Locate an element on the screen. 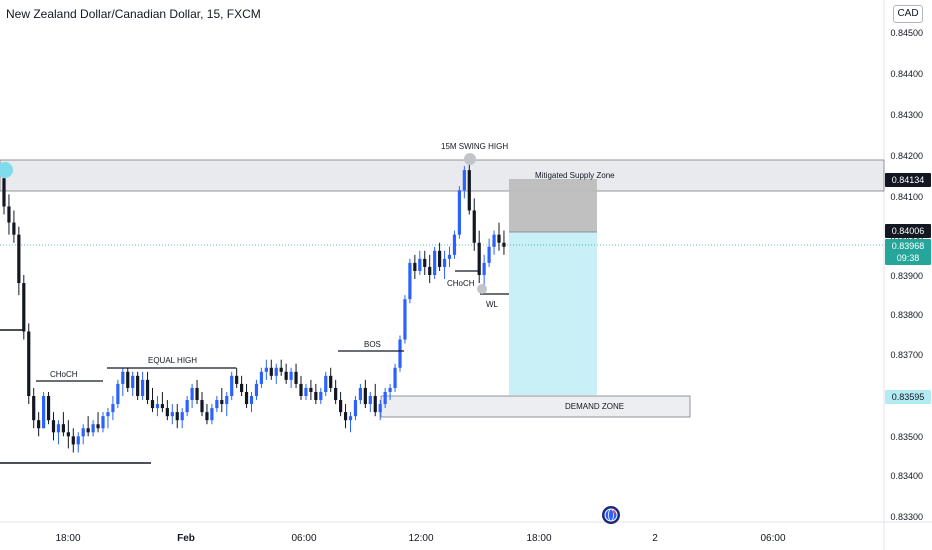 The width and height of the screenshot is (932, 550). demand-zone-box is located at coordinates (535, 406).